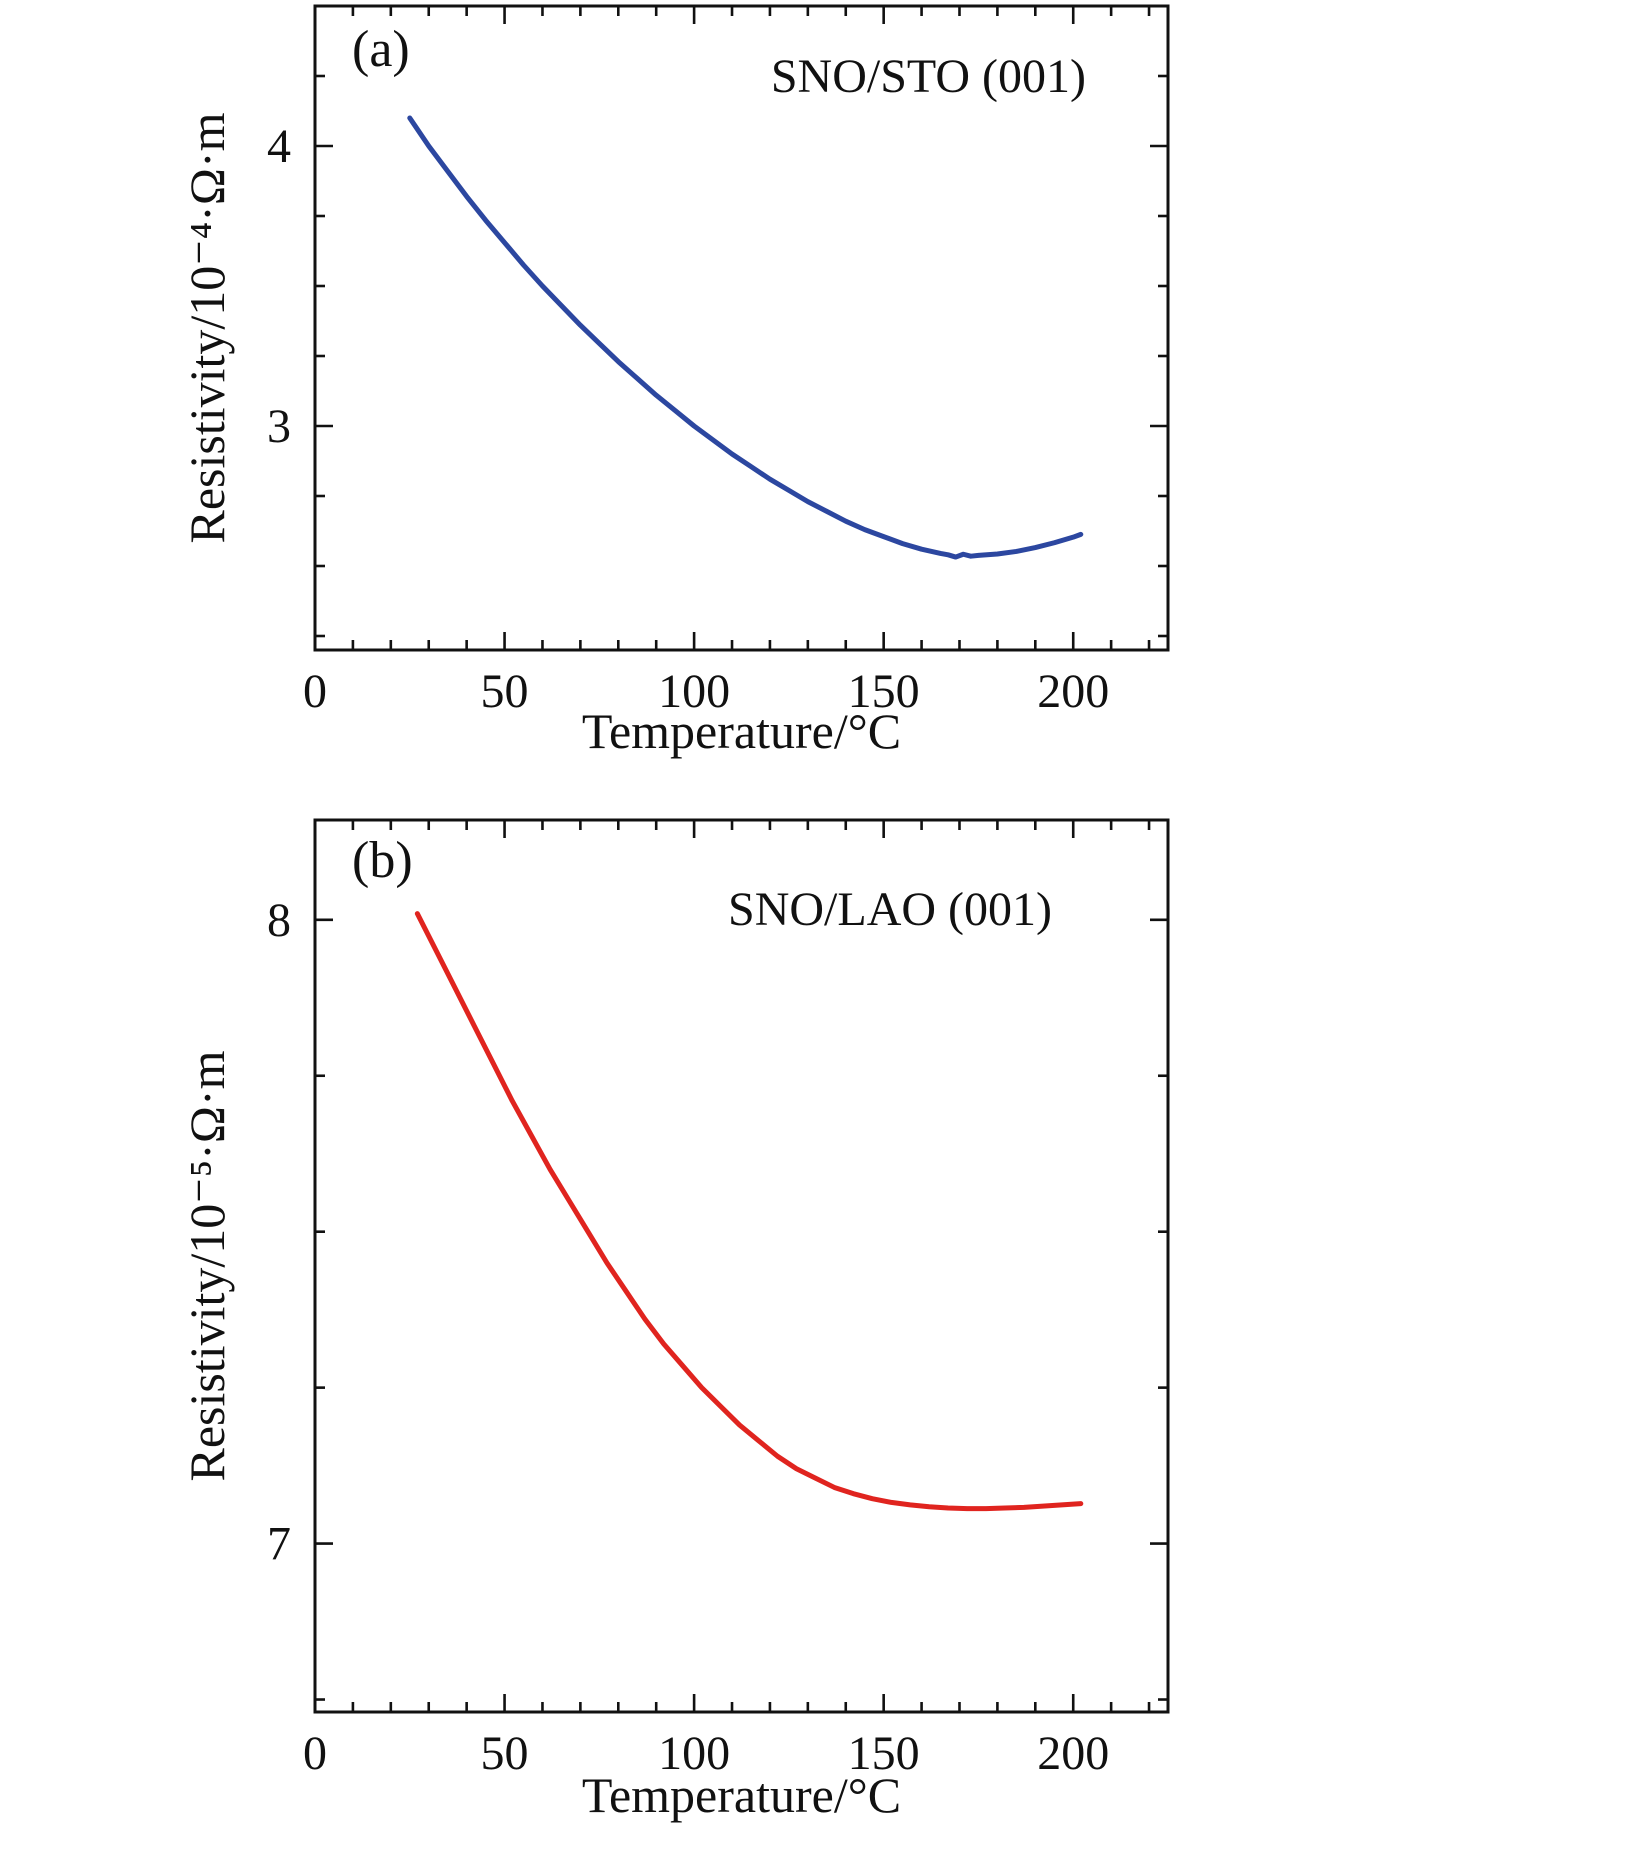  I want to click on legend-label: SNO/STO (001), so click(928, 76).